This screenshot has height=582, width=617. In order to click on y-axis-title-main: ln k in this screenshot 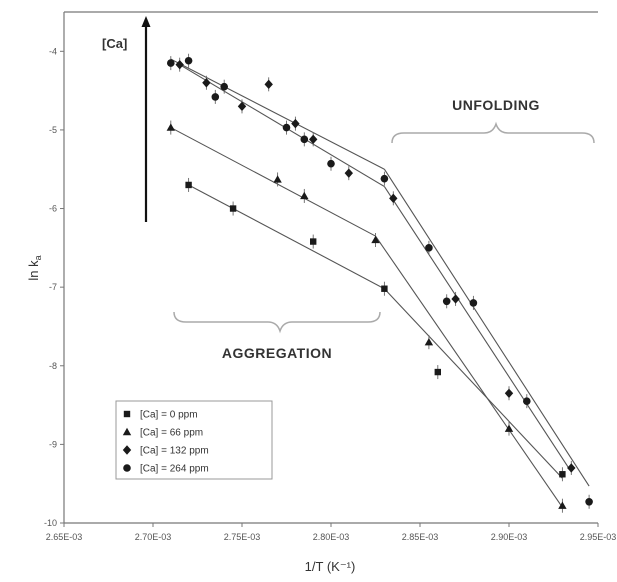, I will do `click(33, 270)`.